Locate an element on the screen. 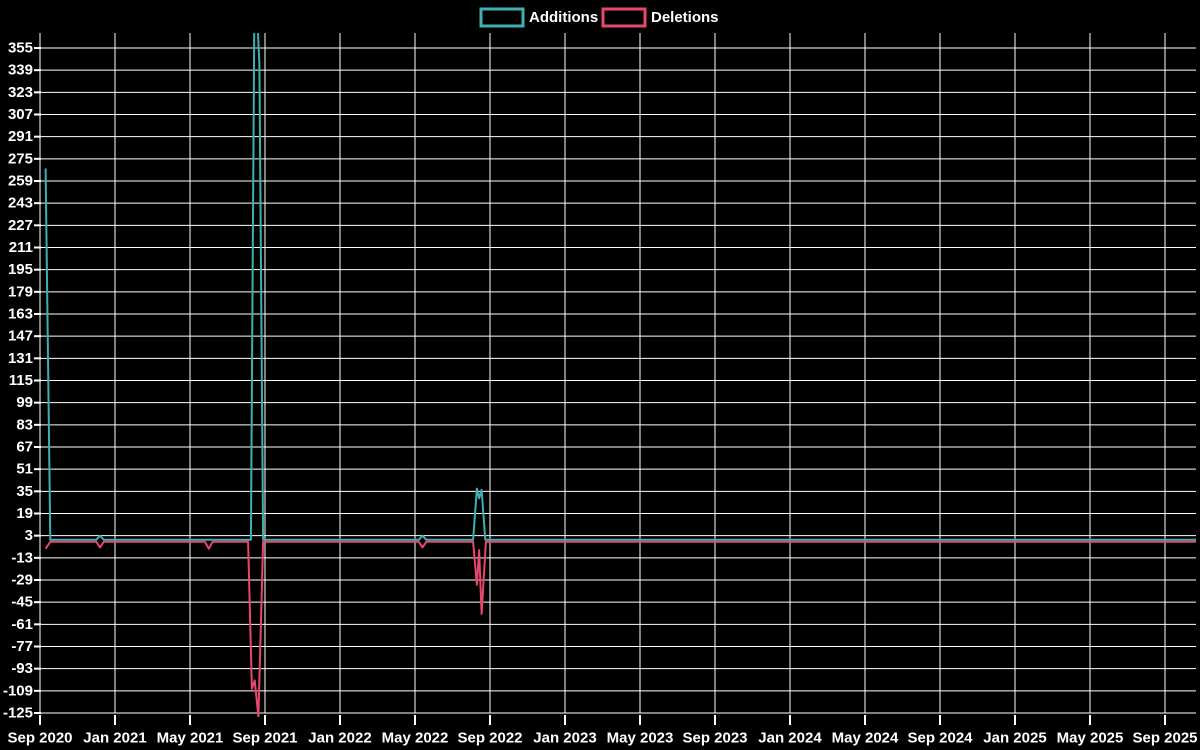 This screenshot has height=750, width=1200. x-tick-label: Sep 2024 is located at coordinates (940, 738).